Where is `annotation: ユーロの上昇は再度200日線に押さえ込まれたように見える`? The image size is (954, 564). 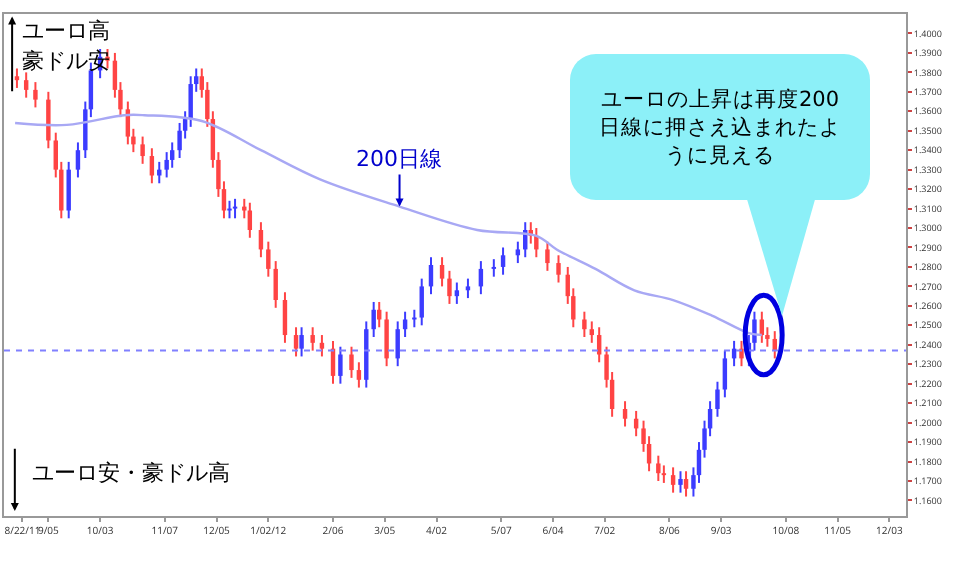 annotation: ユーロの上昇は再度200日線に押さえ込まれたように見える is located at coordinates (720, 127).